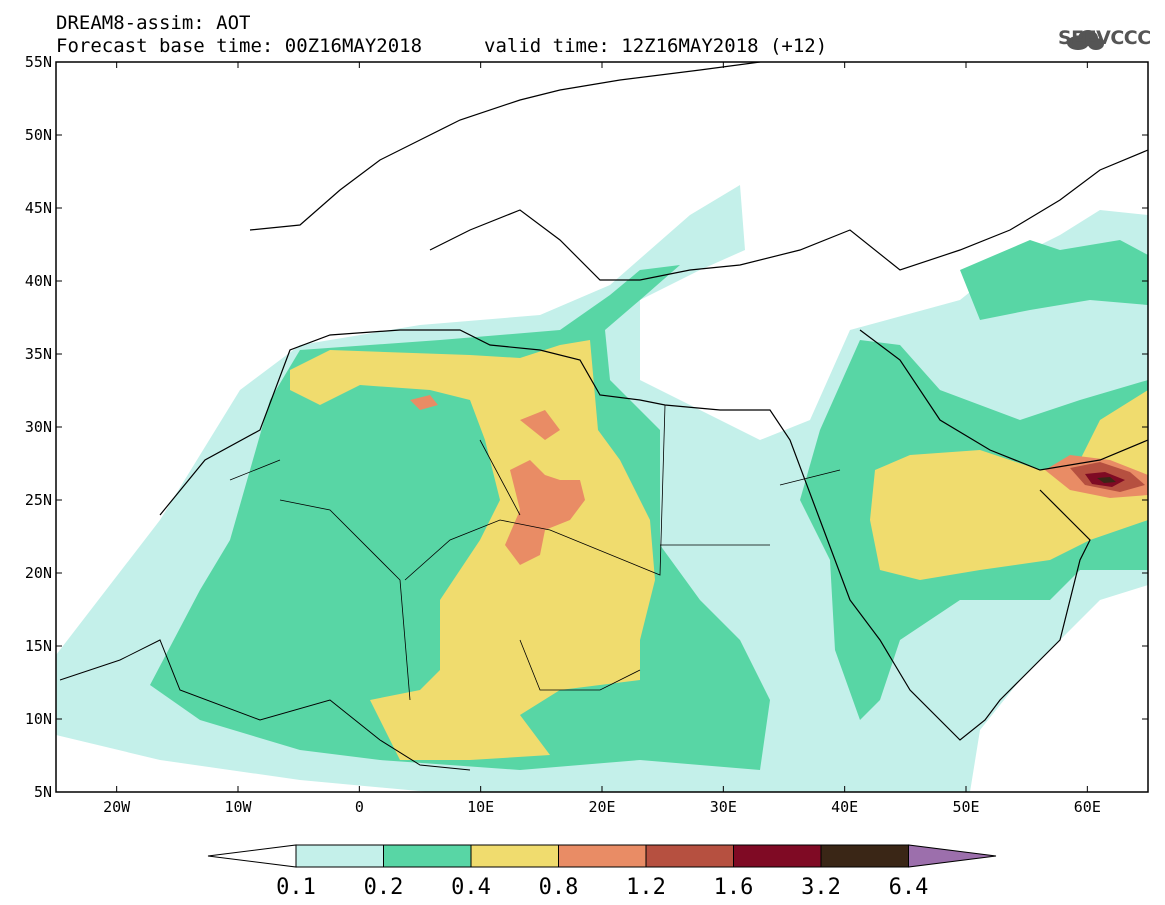  Describe the element at coordinates (1085, 40) in the screenshot. I see `cloud-logo-icon` at that location.